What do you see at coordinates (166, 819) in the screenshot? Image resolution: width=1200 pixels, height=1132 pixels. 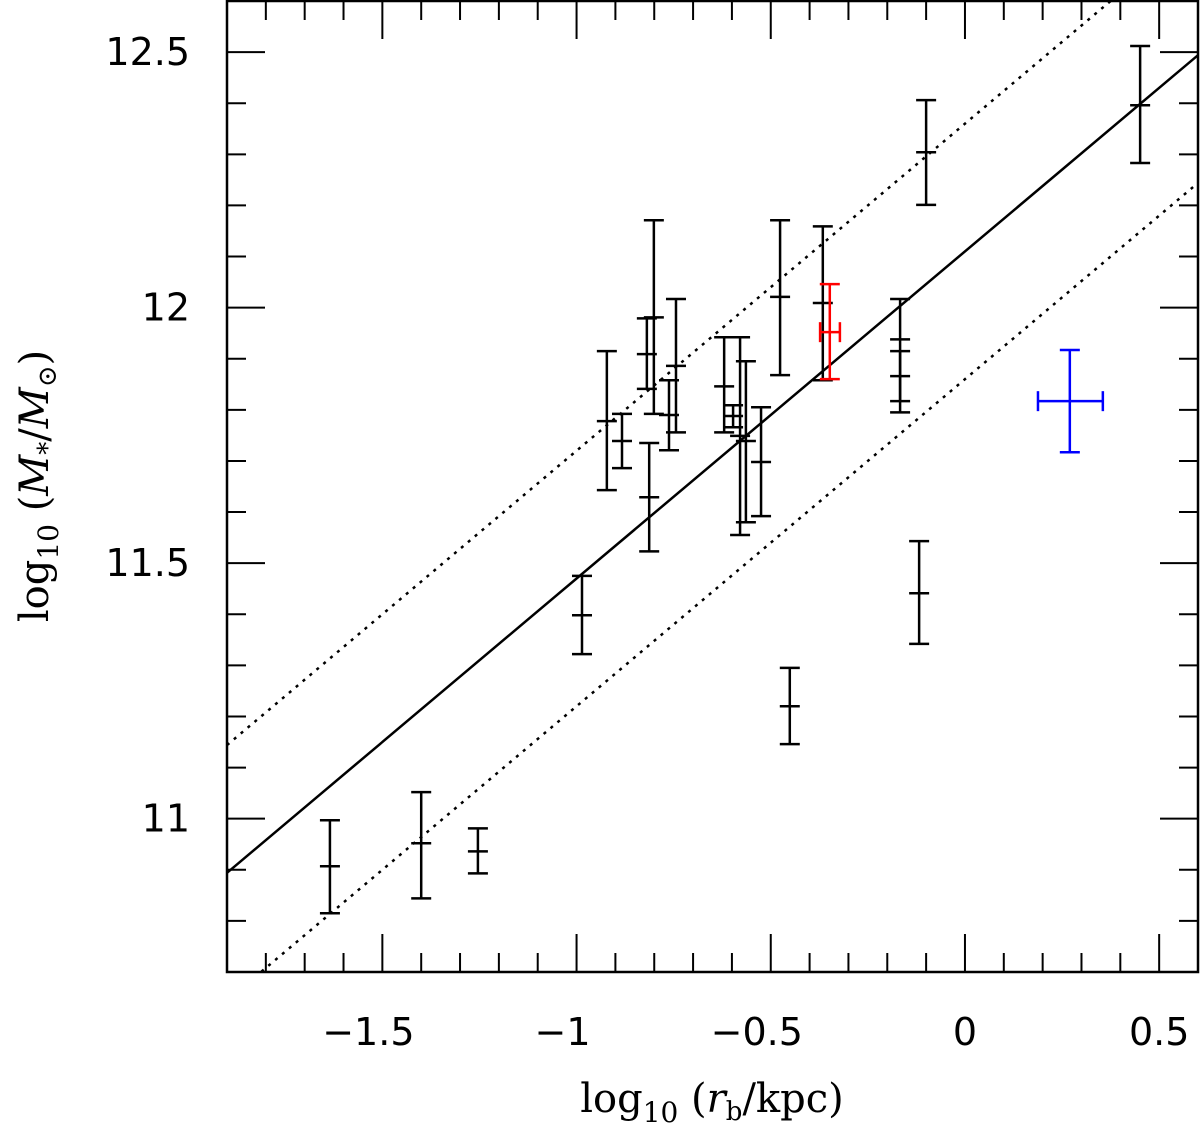 I see `y-tick-label: 11` at bounding box center [166, 819].